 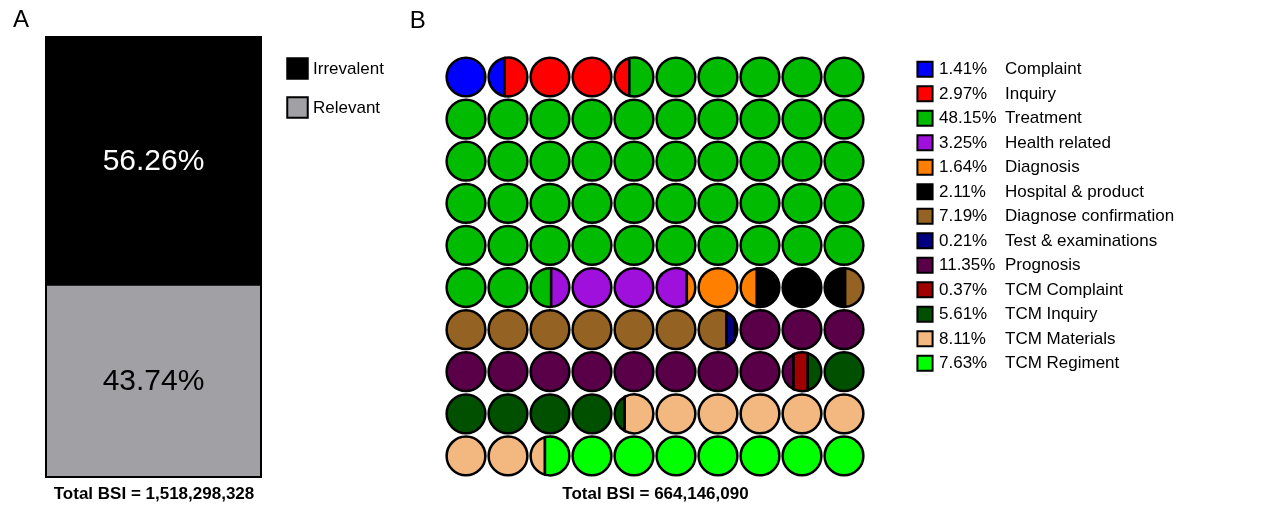 I want to click on data-label: 3.25%, so click(x=963, y=142).